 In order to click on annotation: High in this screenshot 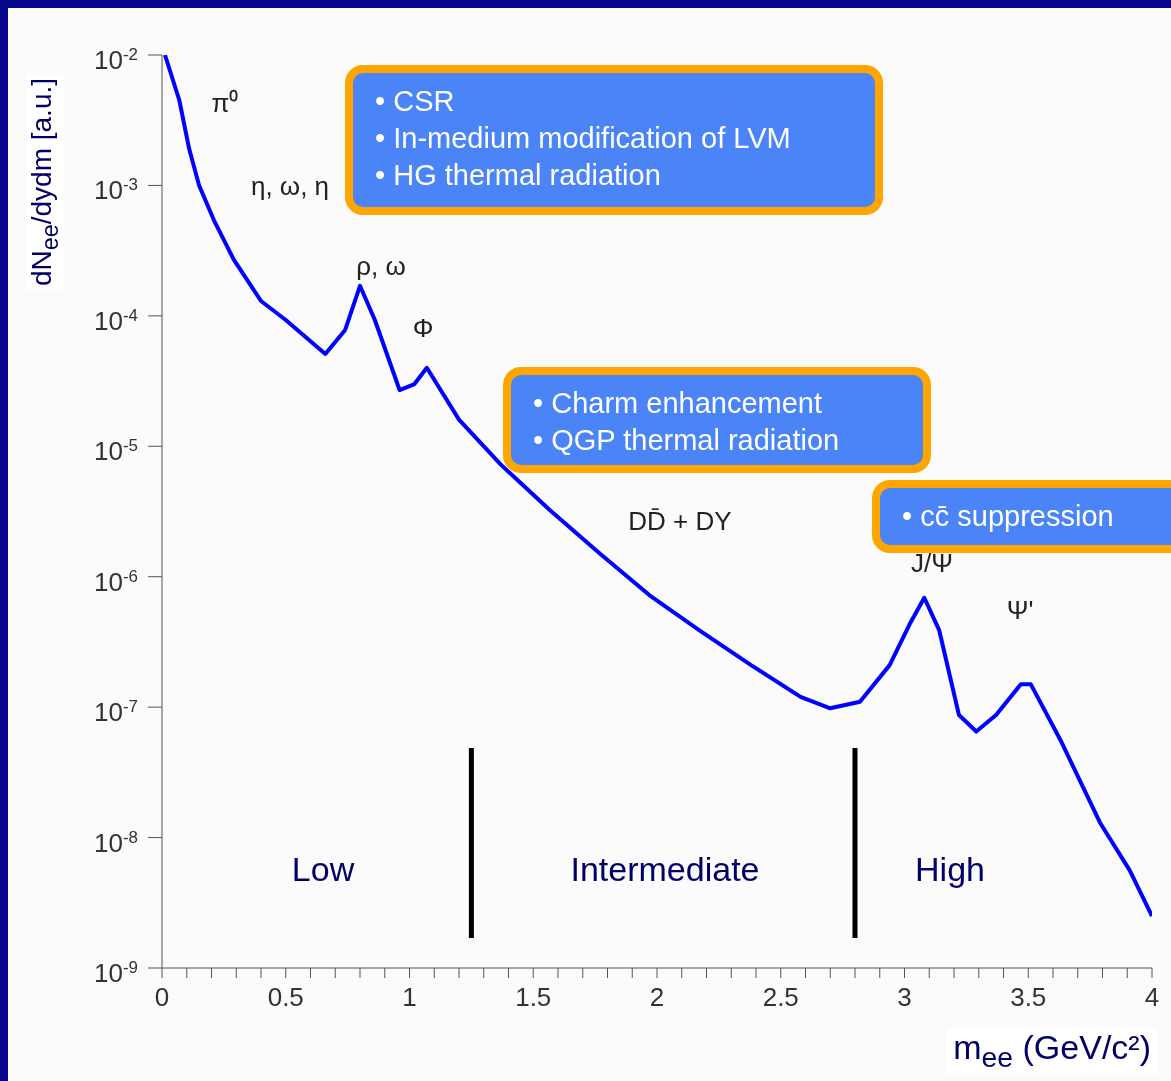, I will do `click(950, 868)`.